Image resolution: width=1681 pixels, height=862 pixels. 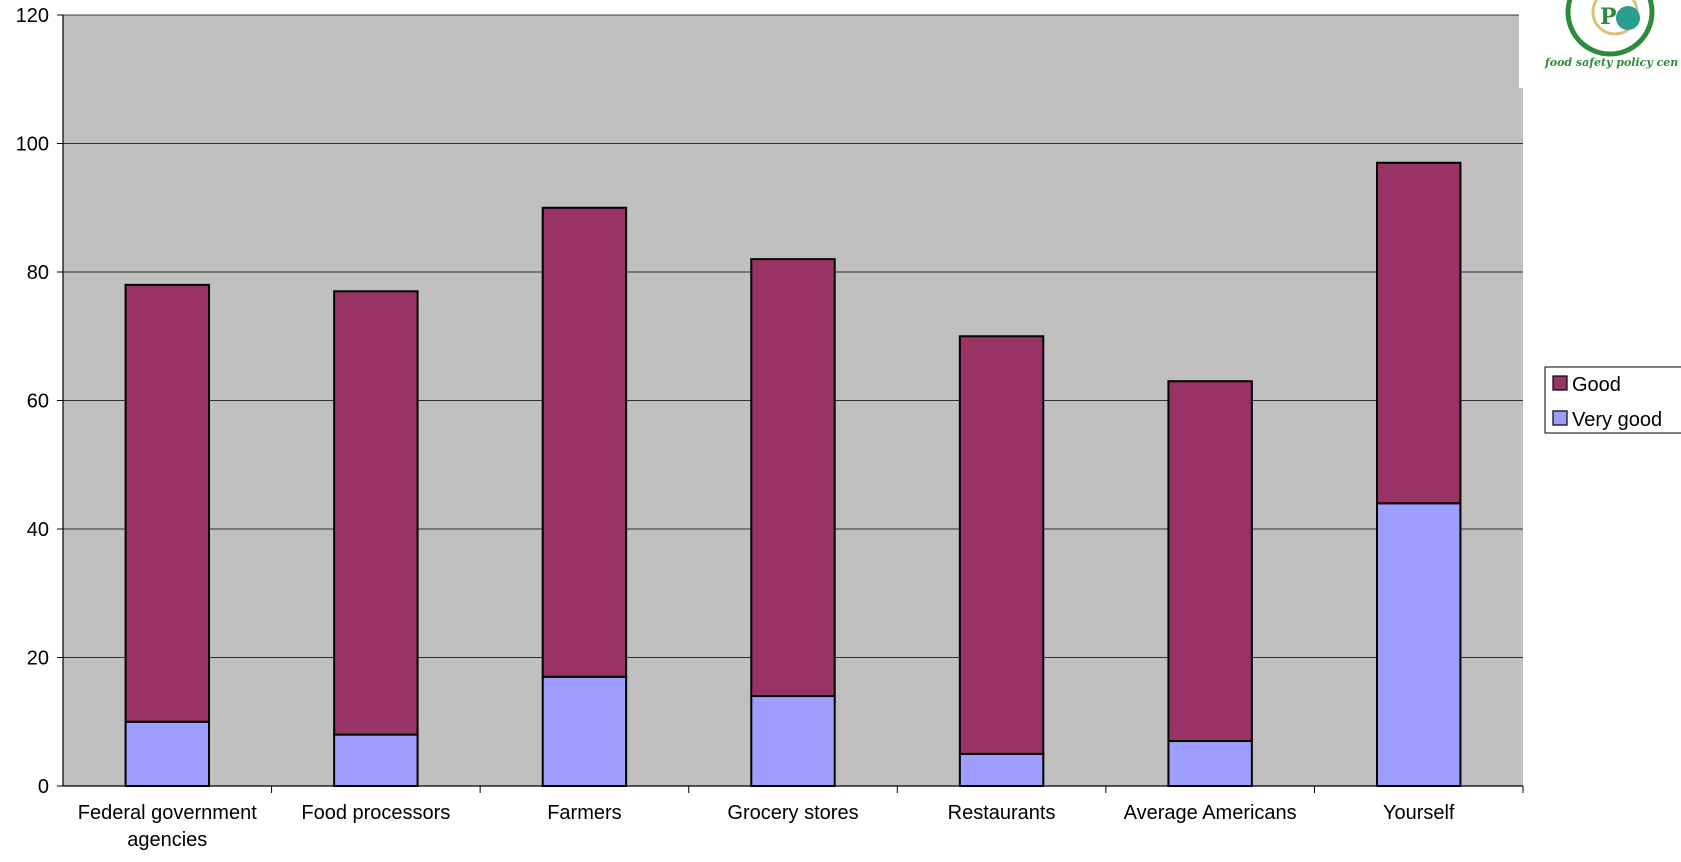 What do you see at coordinates (1001, 545) in the screenshot?
I see `bar-good-restaurants` at bounding box center [1001, 545].